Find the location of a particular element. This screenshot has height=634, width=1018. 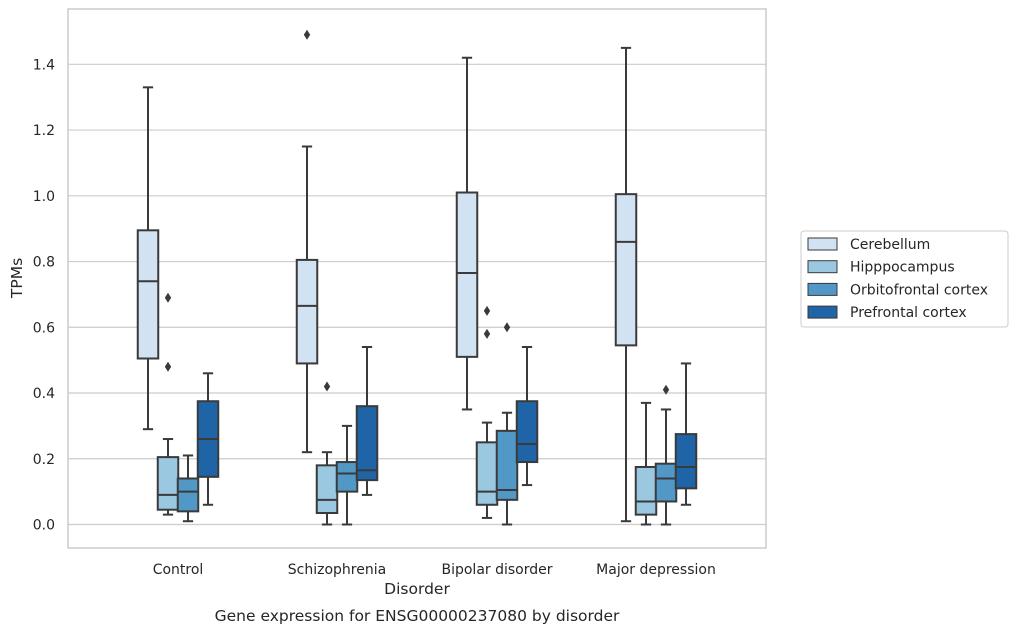

legend-label: Cerebellum is located at coordinates (890, 245).